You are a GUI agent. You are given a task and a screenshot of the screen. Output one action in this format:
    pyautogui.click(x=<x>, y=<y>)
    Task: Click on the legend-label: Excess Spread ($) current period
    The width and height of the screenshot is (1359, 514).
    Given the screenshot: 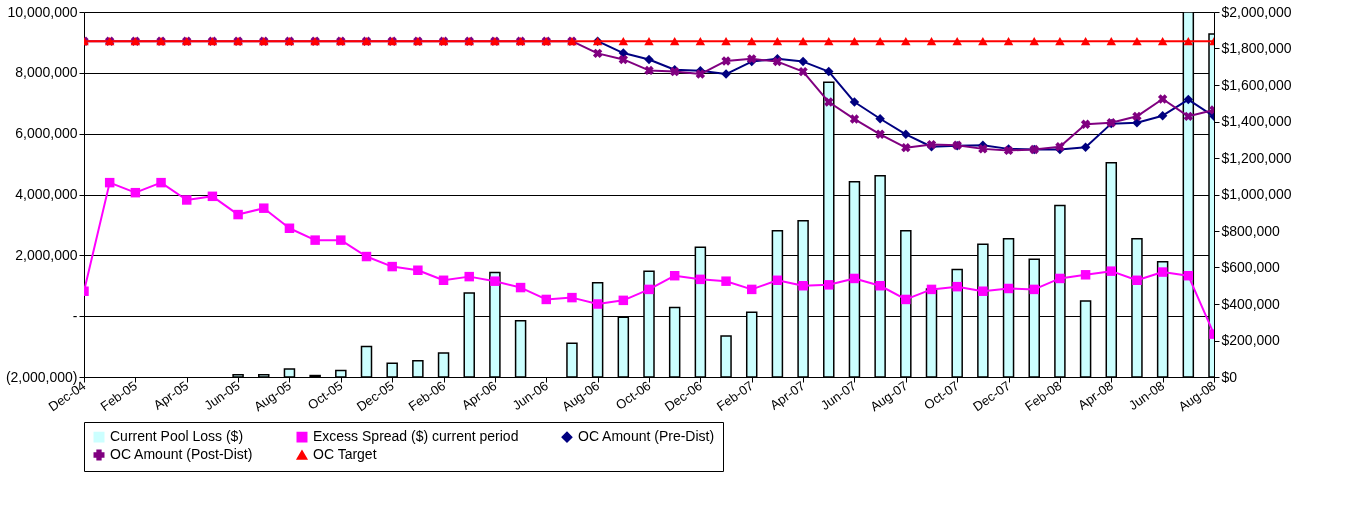 What is the action you would take?
    pyautogui.click(x=416, y=436)
    